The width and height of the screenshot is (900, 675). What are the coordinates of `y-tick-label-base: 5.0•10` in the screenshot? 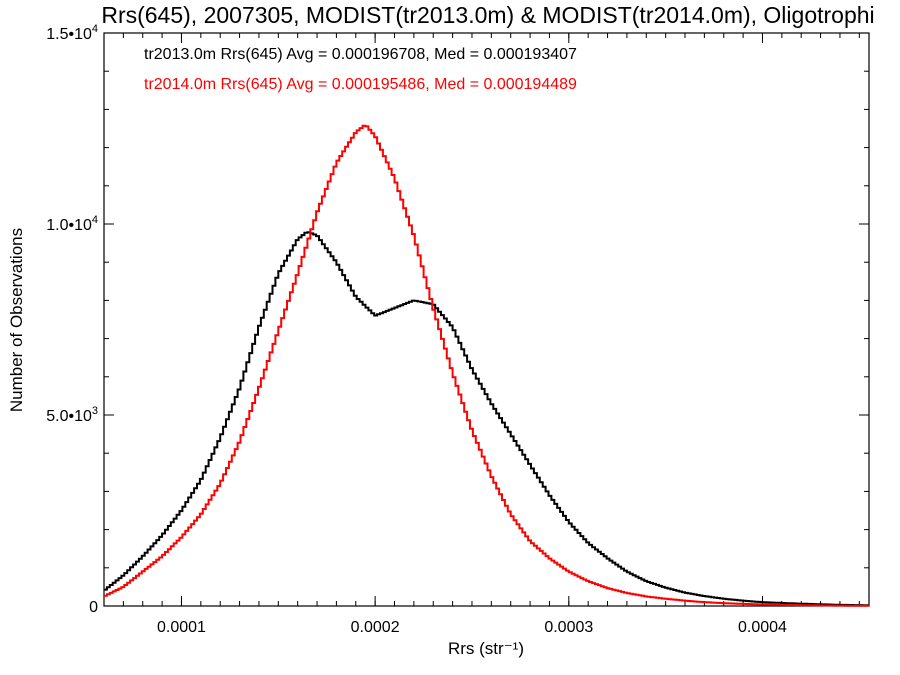 It's located at (69, 416).